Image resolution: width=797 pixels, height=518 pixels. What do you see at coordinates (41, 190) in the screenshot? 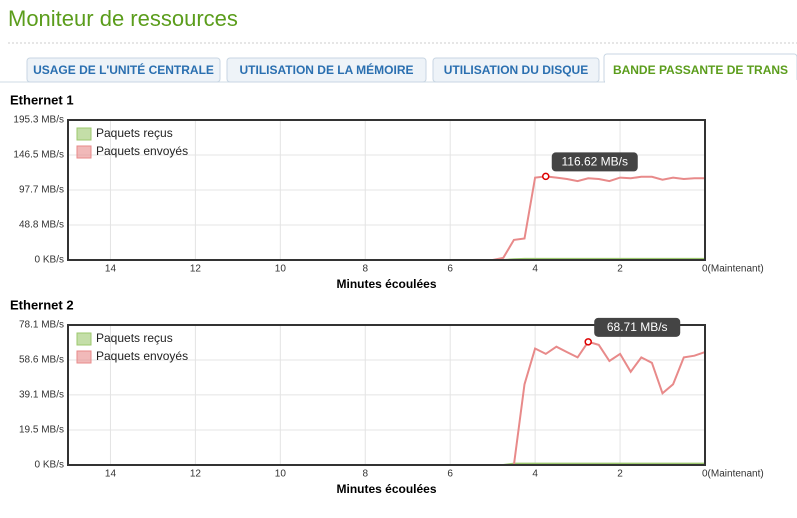
I see `y-tick-label: 97.7 MB/s` at bounding box center [41, 190].